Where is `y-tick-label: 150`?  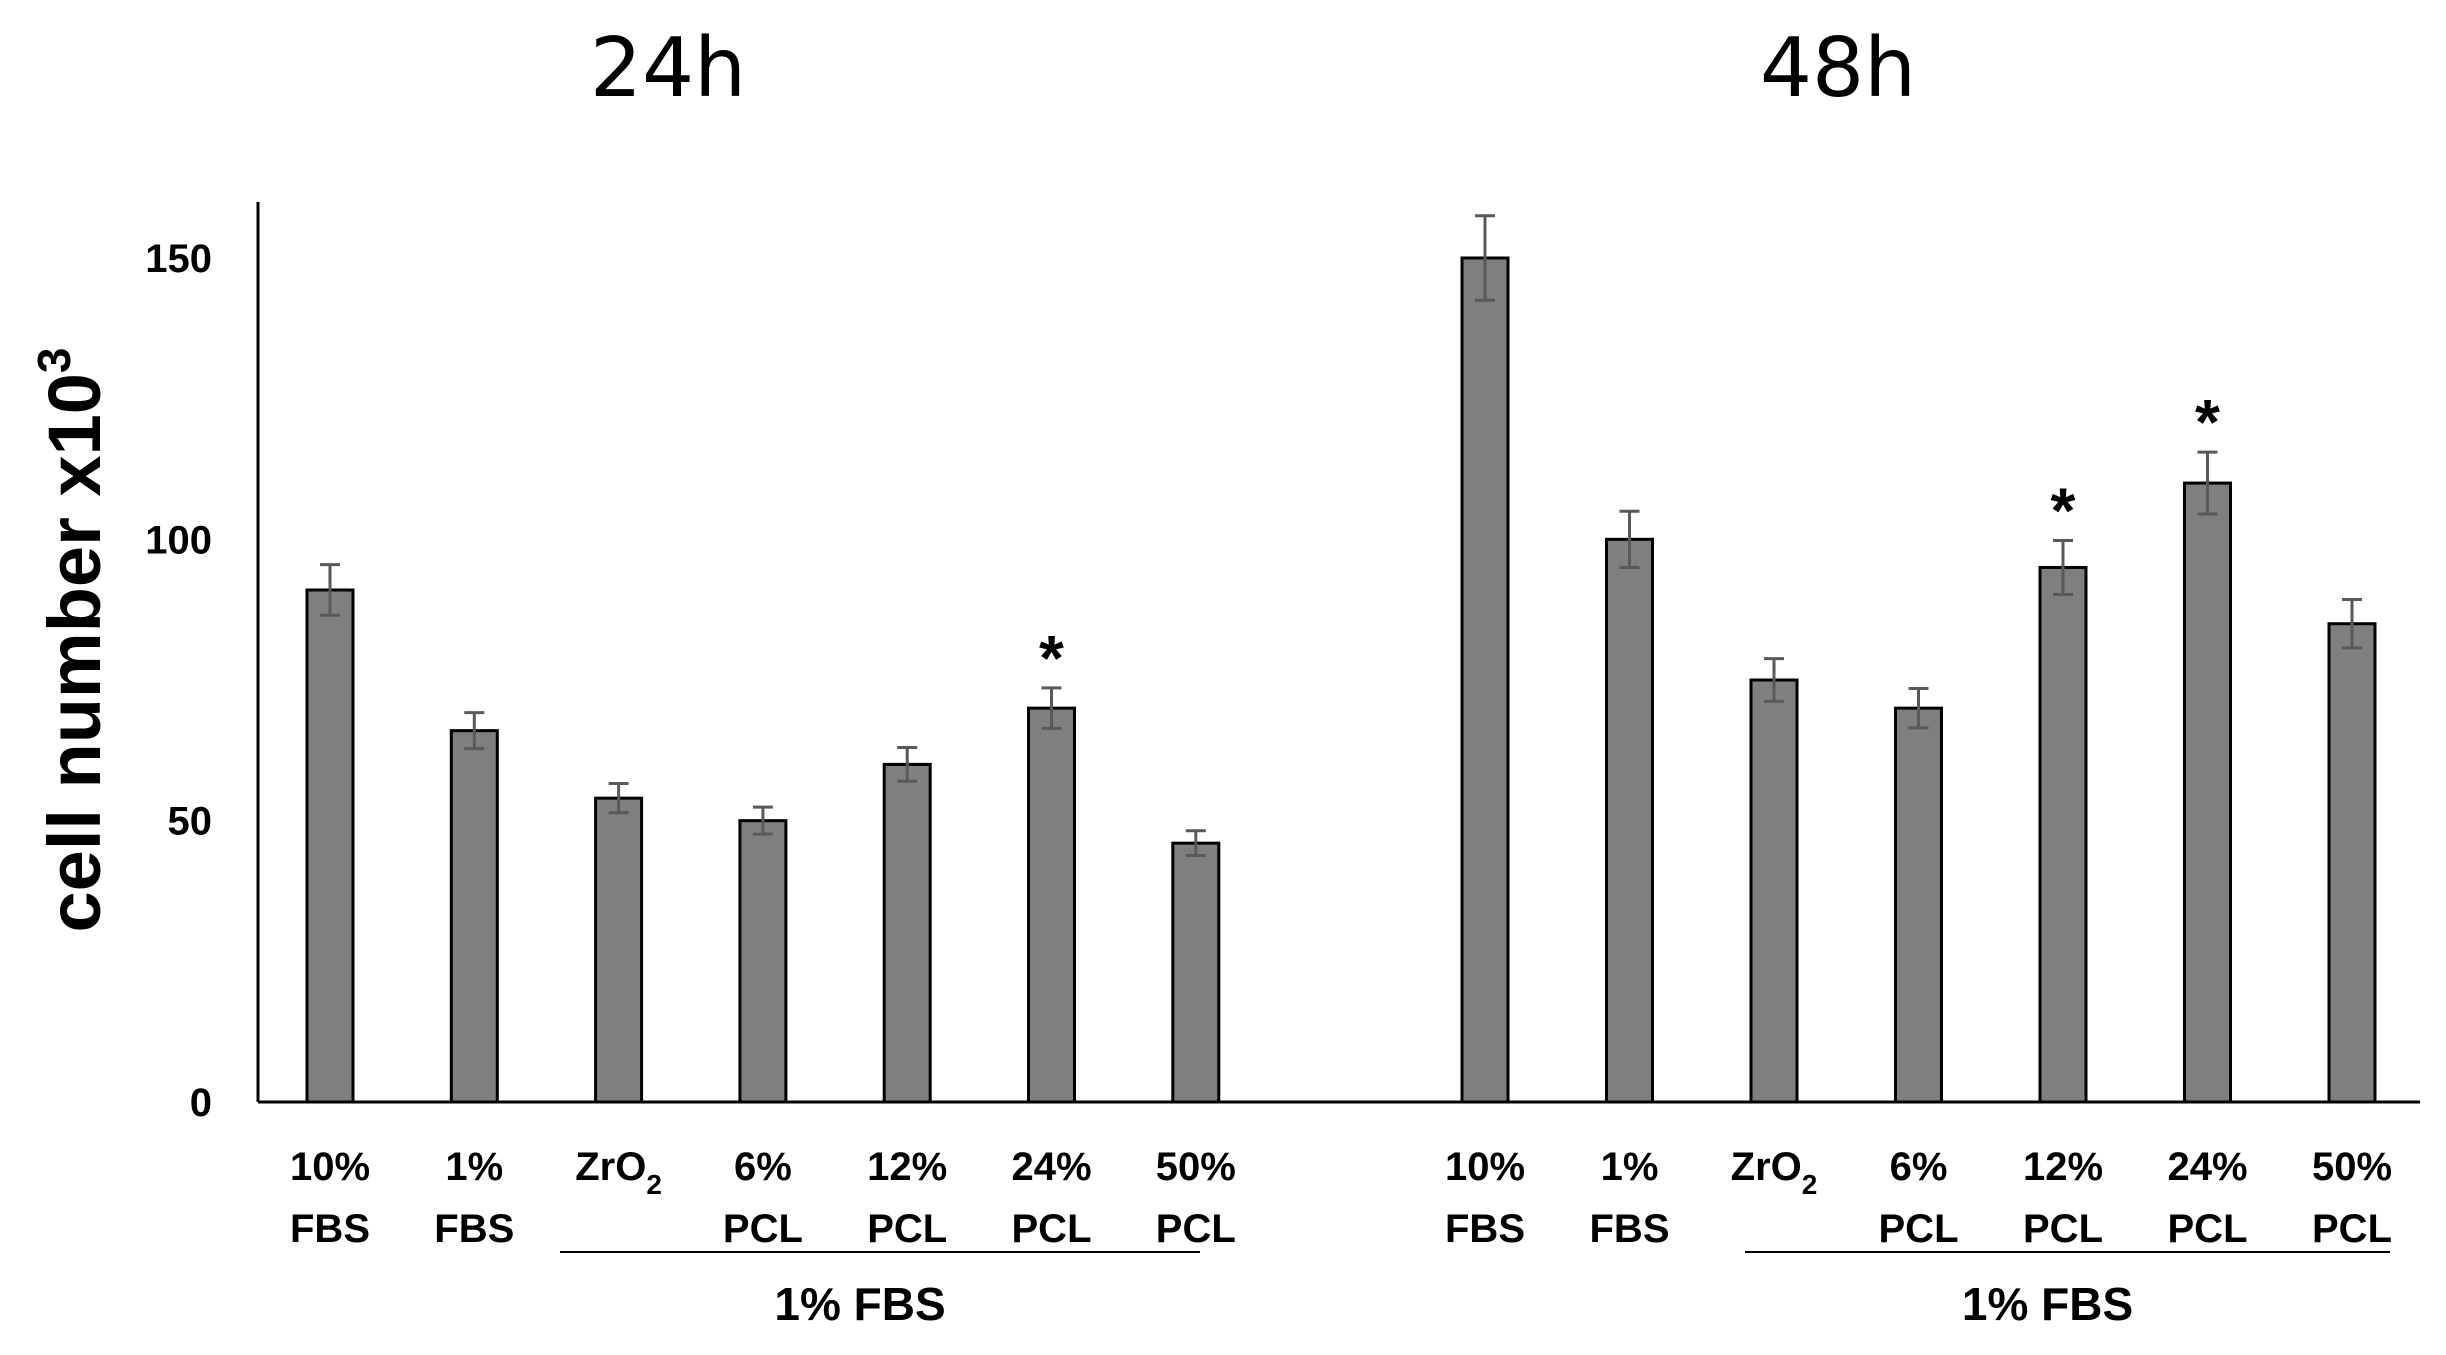
y-tick-label: 150 is located at coordinates (178, 259).